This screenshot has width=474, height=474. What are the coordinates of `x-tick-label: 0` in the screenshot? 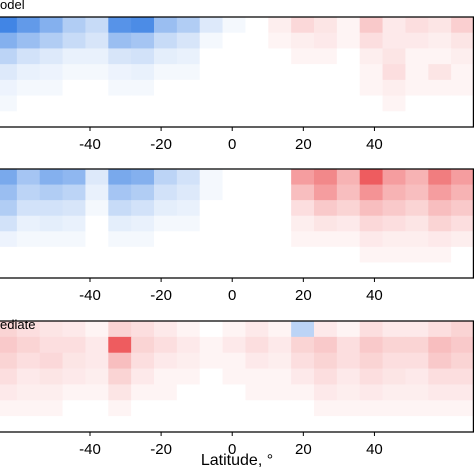 It's located at (232, 295).